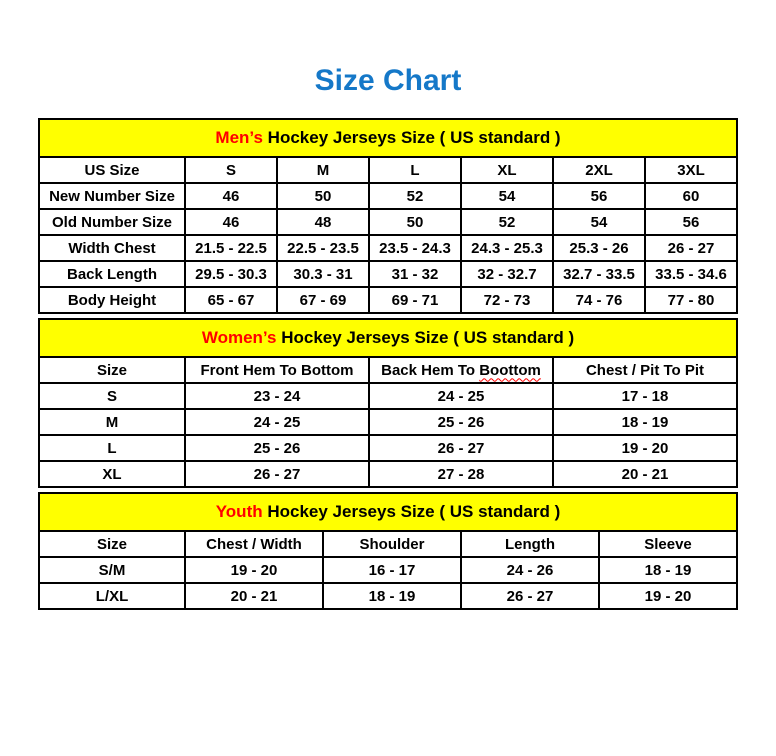  I want to click on womens-cell-value: 27 - 28, so click(461, 474).